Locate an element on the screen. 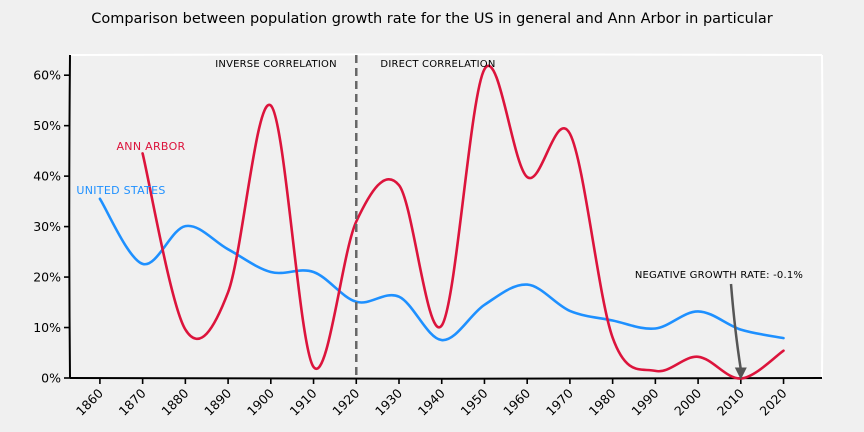 The image size is (864, 432). plot-frame-right is located at coordinates (822, 216).